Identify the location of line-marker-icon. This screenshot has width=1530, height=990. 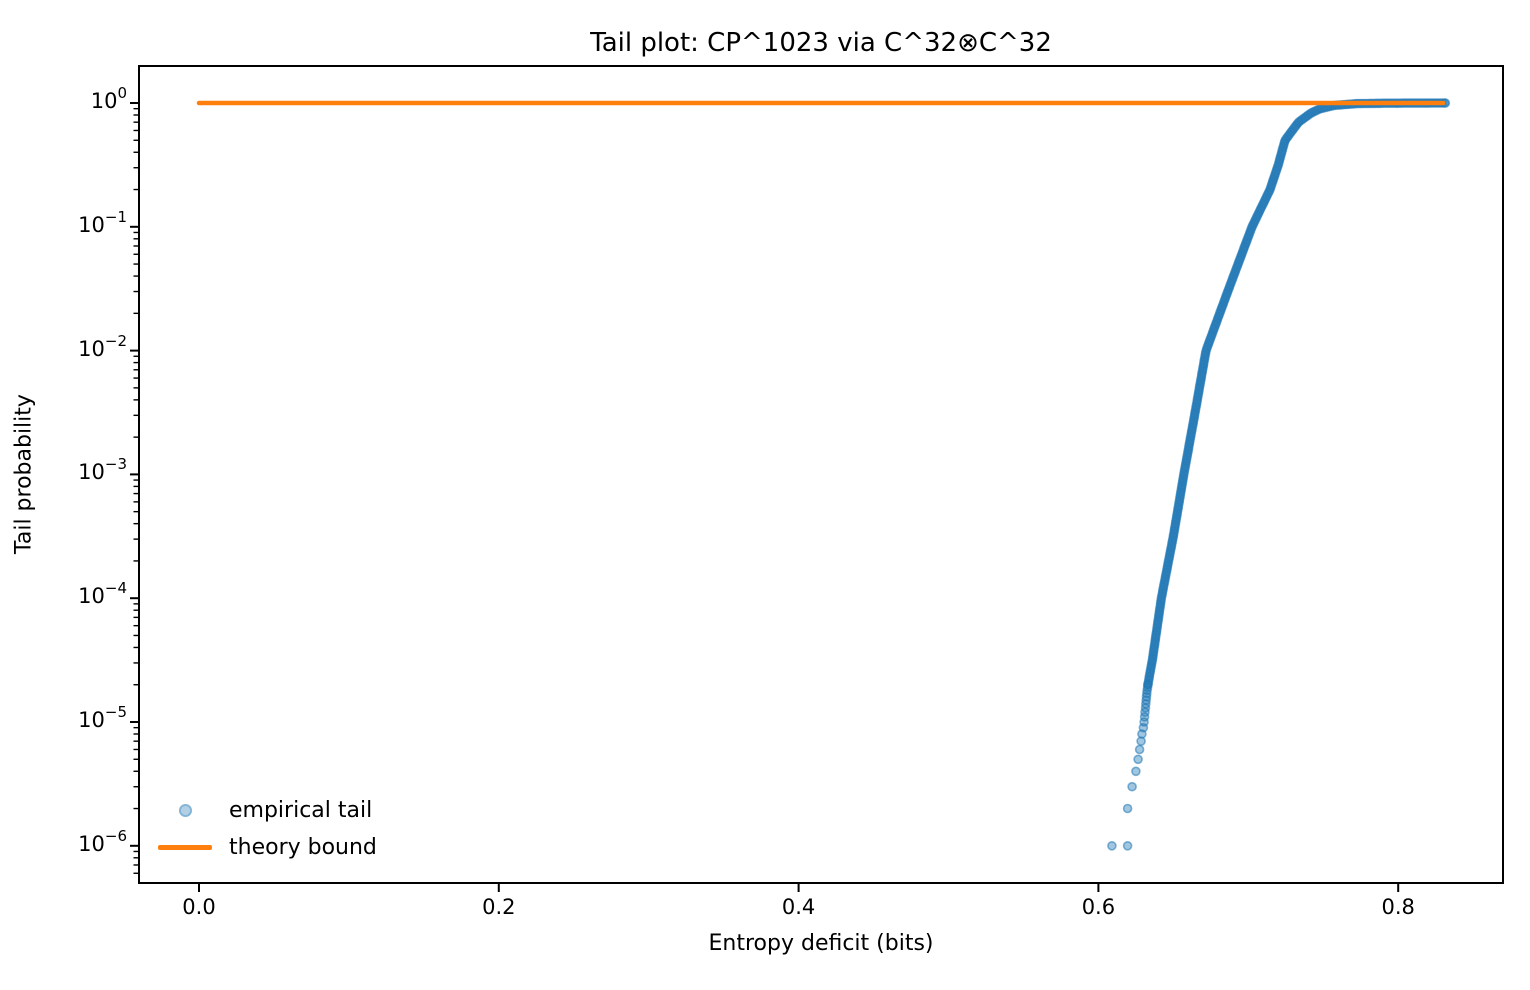
(185, 847).